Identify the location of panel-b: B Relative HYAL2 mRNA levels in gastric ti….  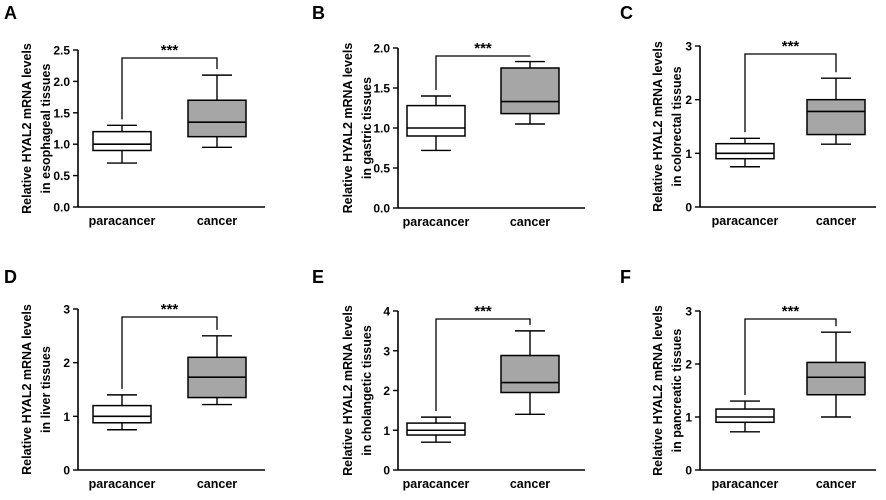
(448, 116).